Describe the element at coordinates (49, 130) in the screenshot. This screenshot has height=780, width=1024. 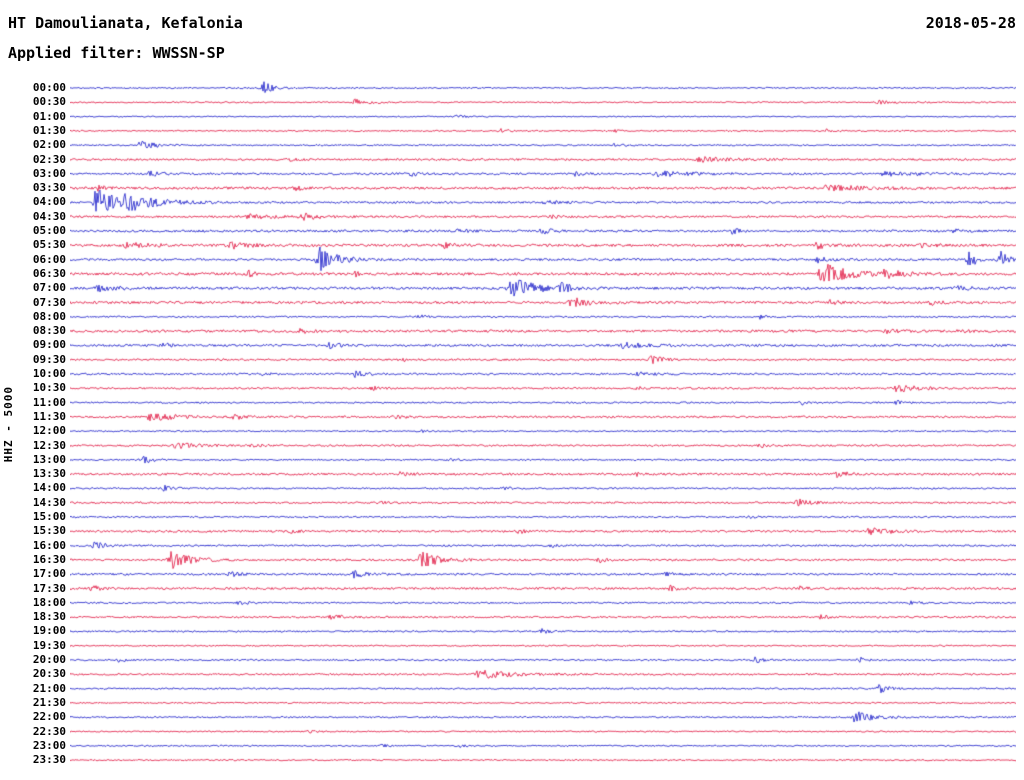
I see `time-label: 01:30` at that location.